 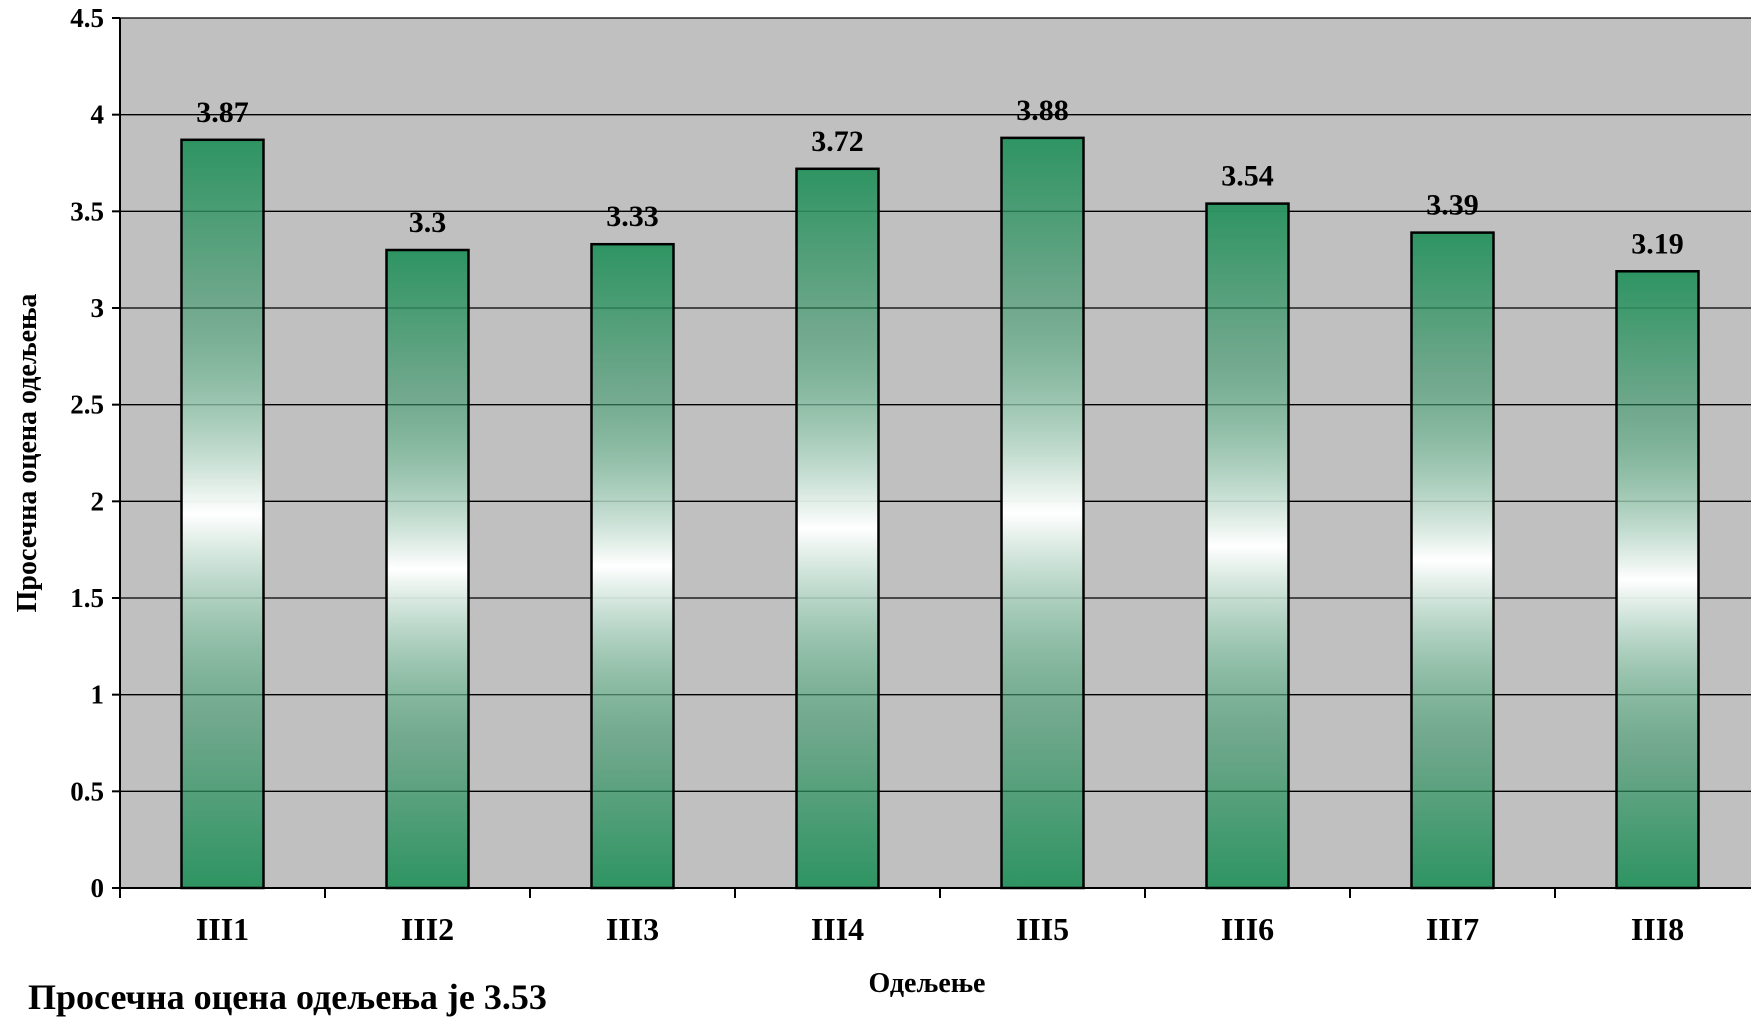 I want to click on y-tick-label: 3, so click(x=98, y=308).